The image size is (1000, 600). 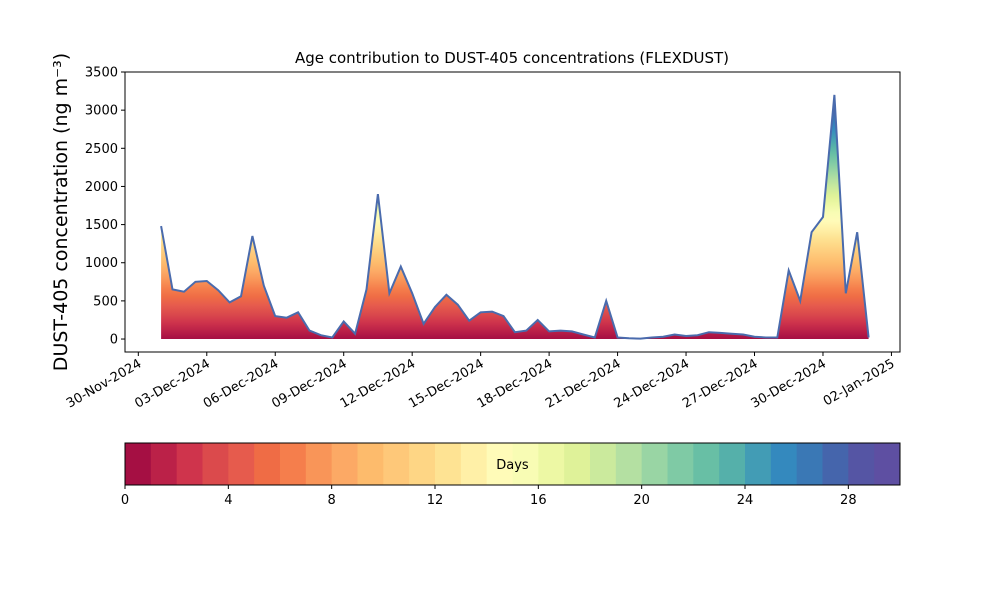 What do you see at coordinates (720, 383) in the screenshot?
I see `x-tick-label: 27-Dec-2024` at bounding box center [720, 383].